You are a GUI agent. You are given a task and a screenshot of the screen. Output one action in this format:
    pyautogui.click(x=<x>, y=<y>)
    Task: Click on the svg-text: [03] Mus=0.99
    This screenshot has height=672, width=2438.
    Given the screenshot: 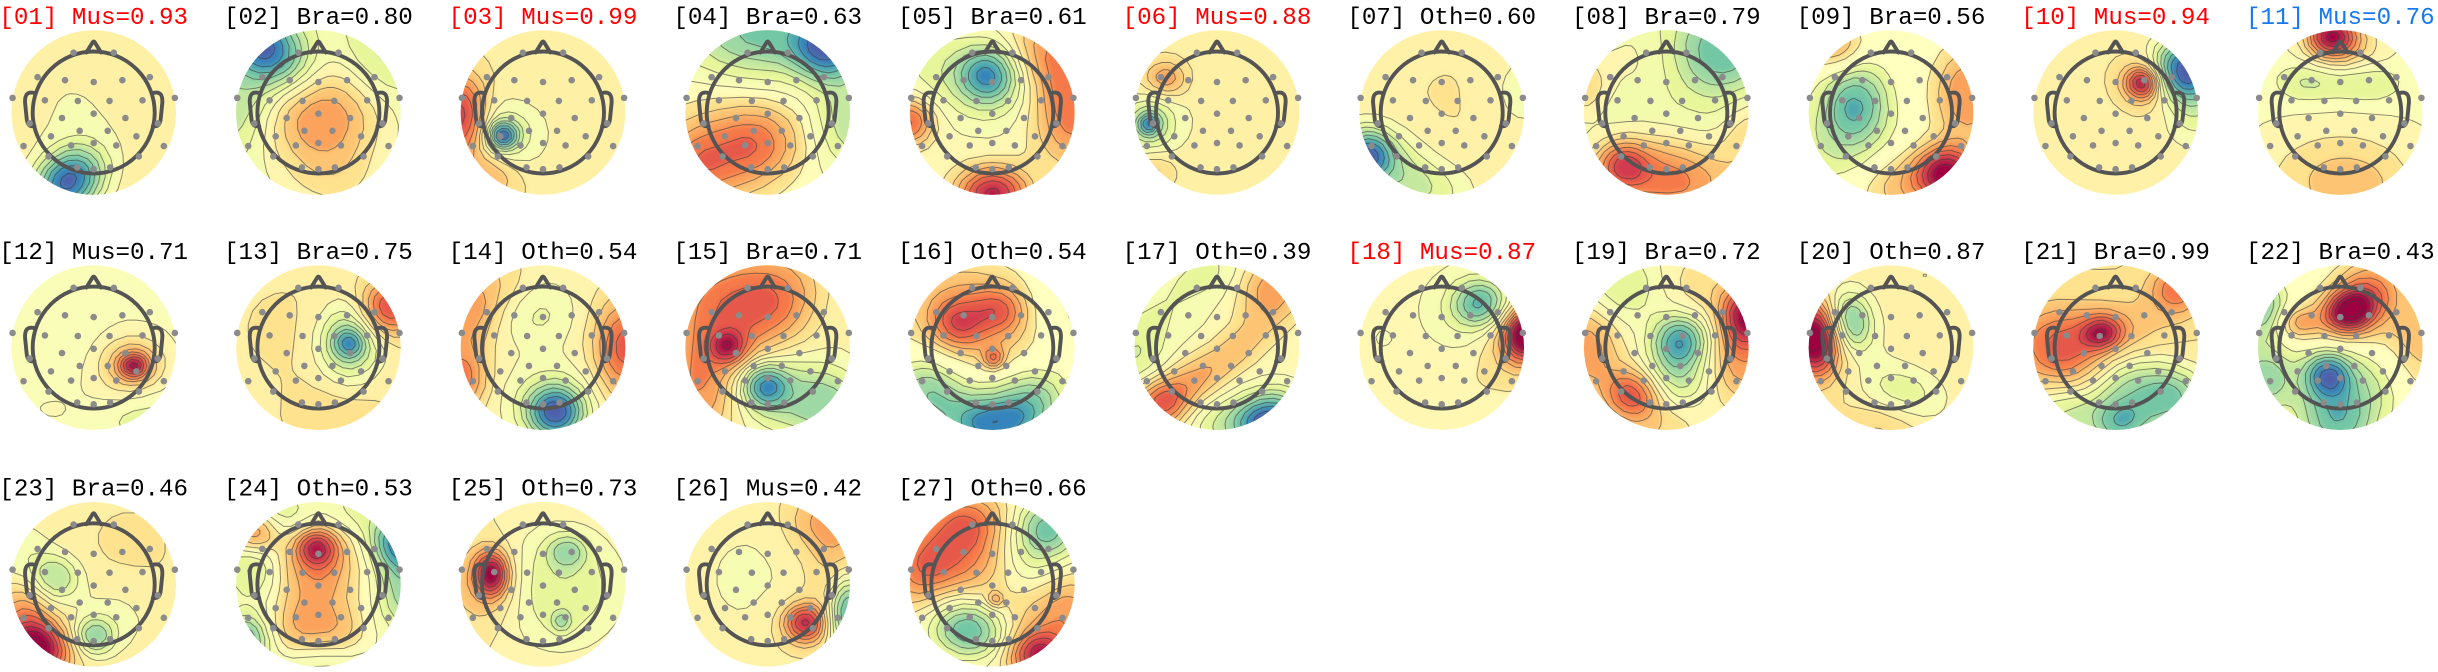 What is the action you would take?
    pyautogui.click(x=543, y=18)
    